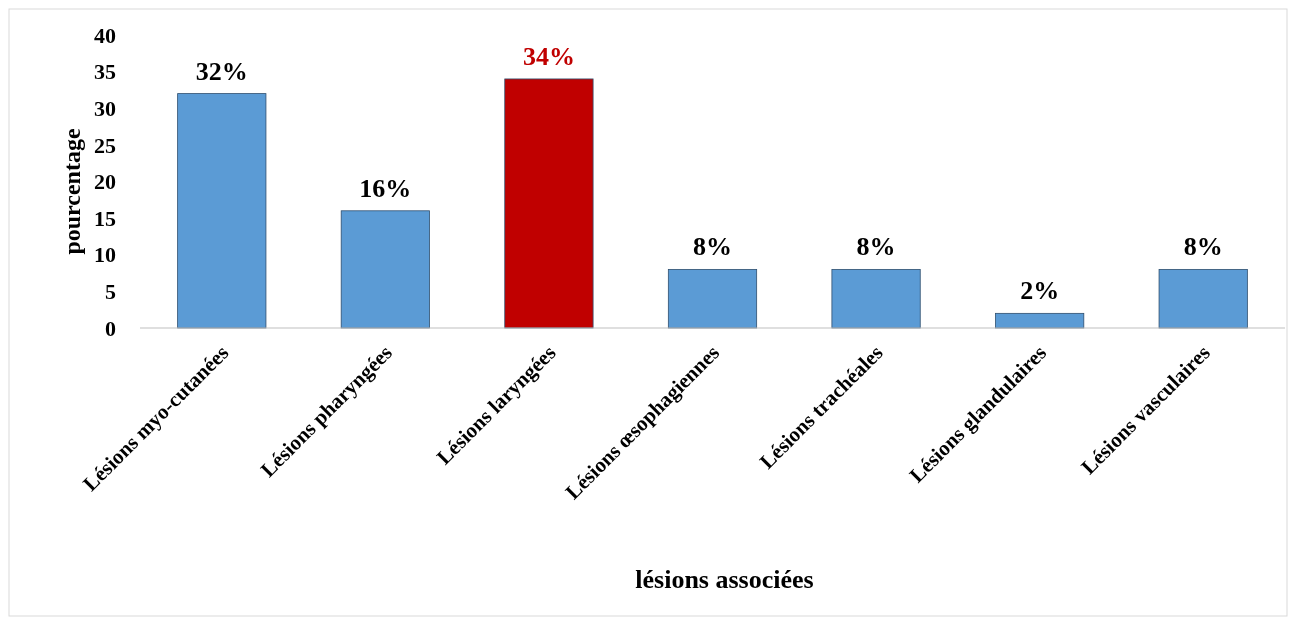 The height and width of the screenshot is (625, 1296). I want to click on y-tick-label: 0, so click(110, 328).